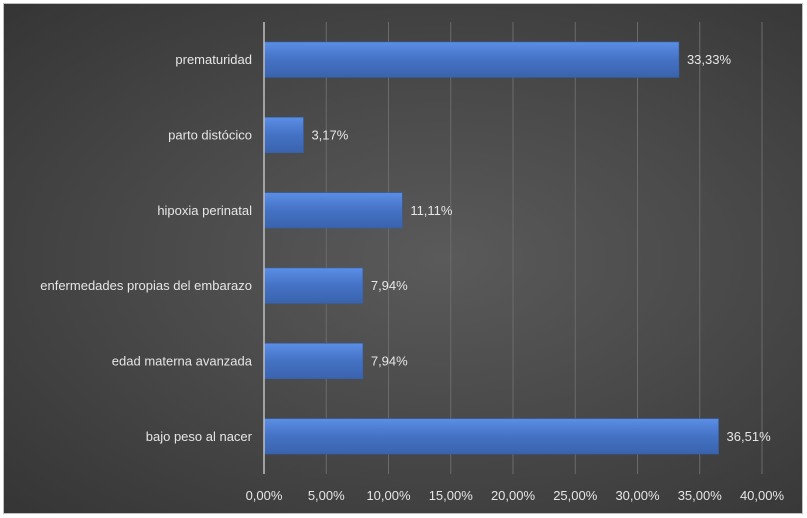  What do you see at coordinates (146, 285) in the screenshot?
I see `category-label: enfermedades propias del embarazo` at bounding box center [146, 285].